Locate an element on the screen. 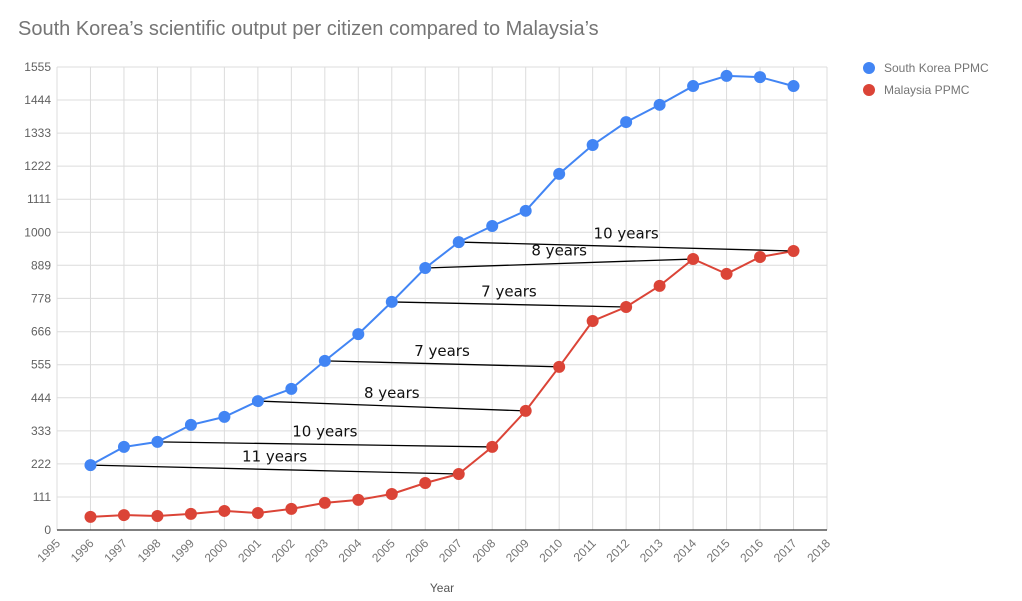 This screenshot has width=1022, height=601. x-tick-label: 2007 is located at coordinates (450, 550).